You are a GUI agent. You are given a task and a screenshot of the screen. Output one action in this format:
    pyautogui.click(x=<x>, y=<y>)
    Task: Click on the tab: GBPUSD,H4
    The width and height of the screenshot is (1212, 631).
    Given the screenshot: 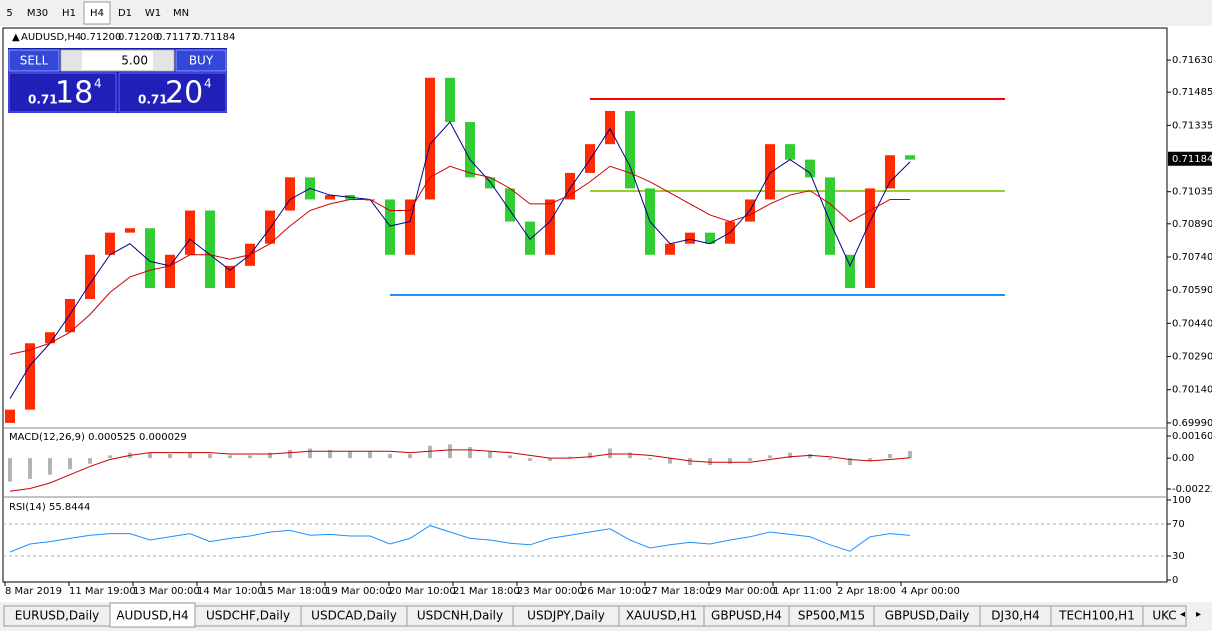 What is the action you would take?
    pyautogui.click(x=746, y=616)
    